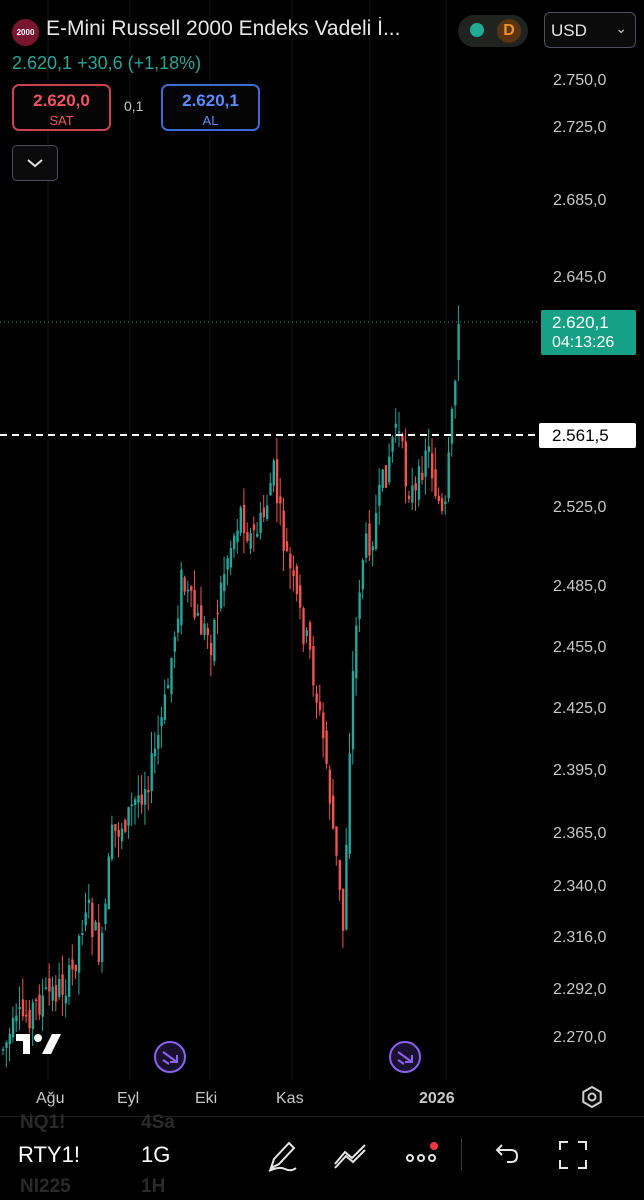 The width and height of the screenshot is (644, 1200). What do you see at coordinates (579, 277) in the screenshot?
I see `price-tick: 2.645,0` at bounding box center [579, 277].